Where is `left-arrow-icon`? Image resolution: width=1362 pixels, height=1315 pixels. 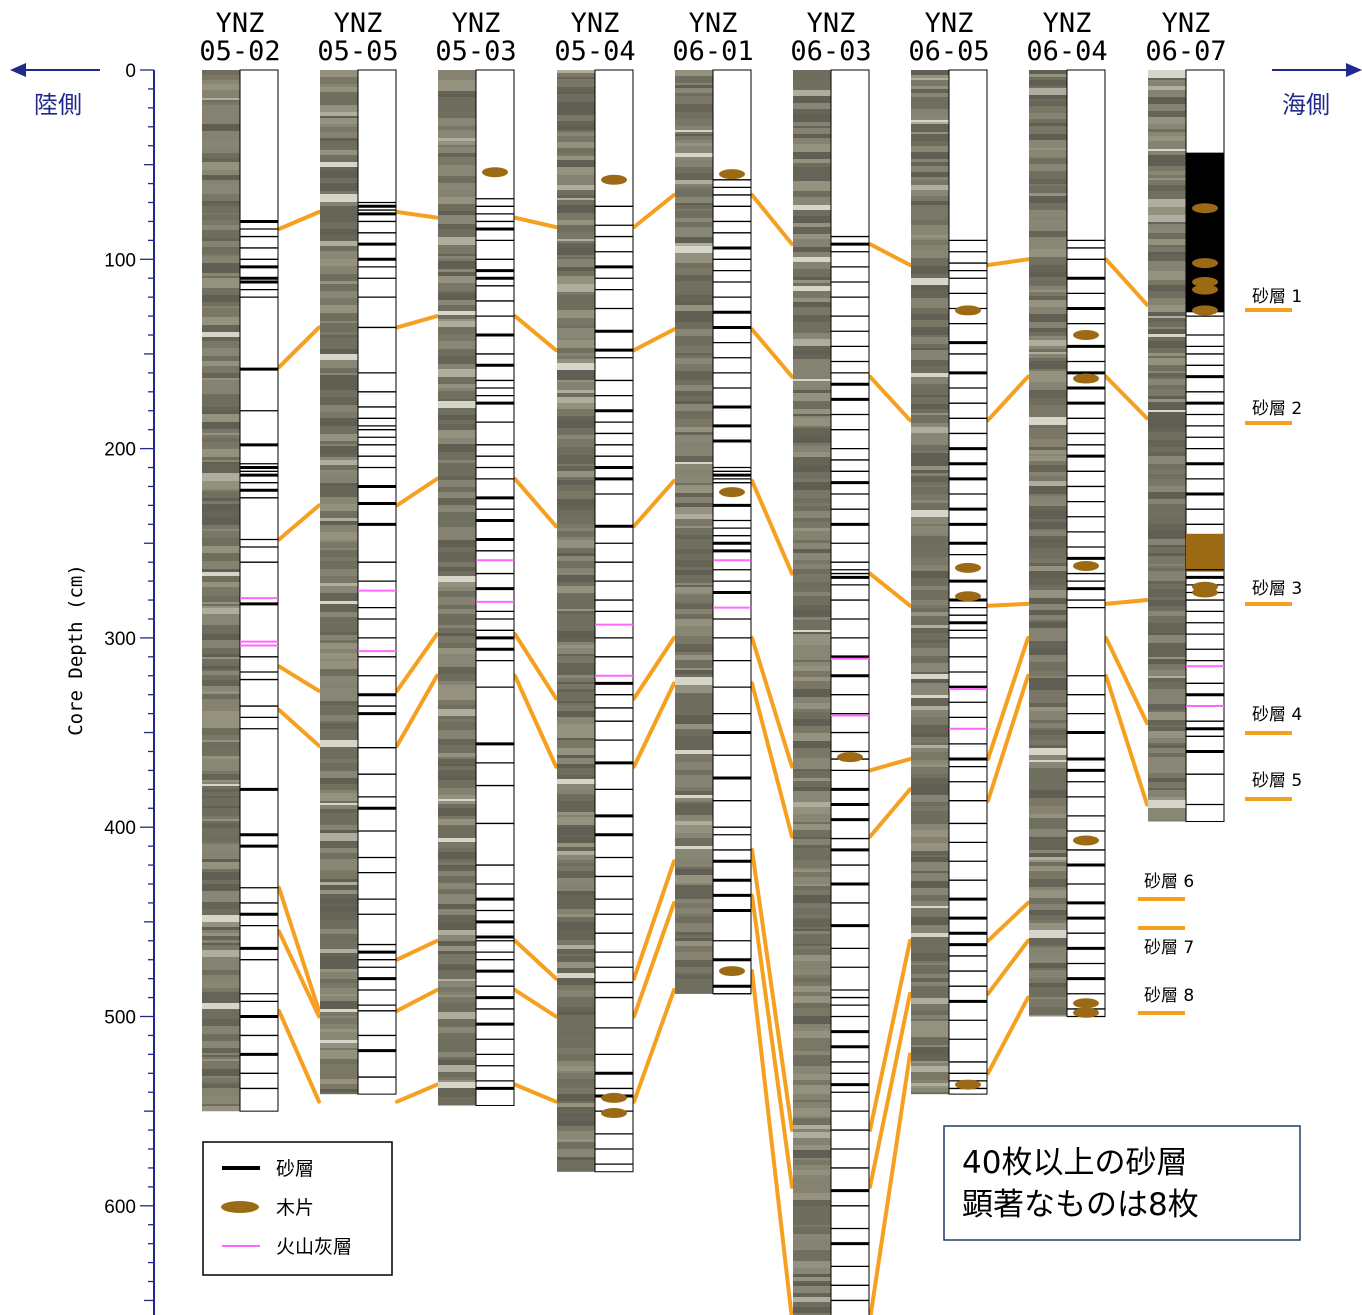
left-arrow-icon is located at coordinates (55, 70).